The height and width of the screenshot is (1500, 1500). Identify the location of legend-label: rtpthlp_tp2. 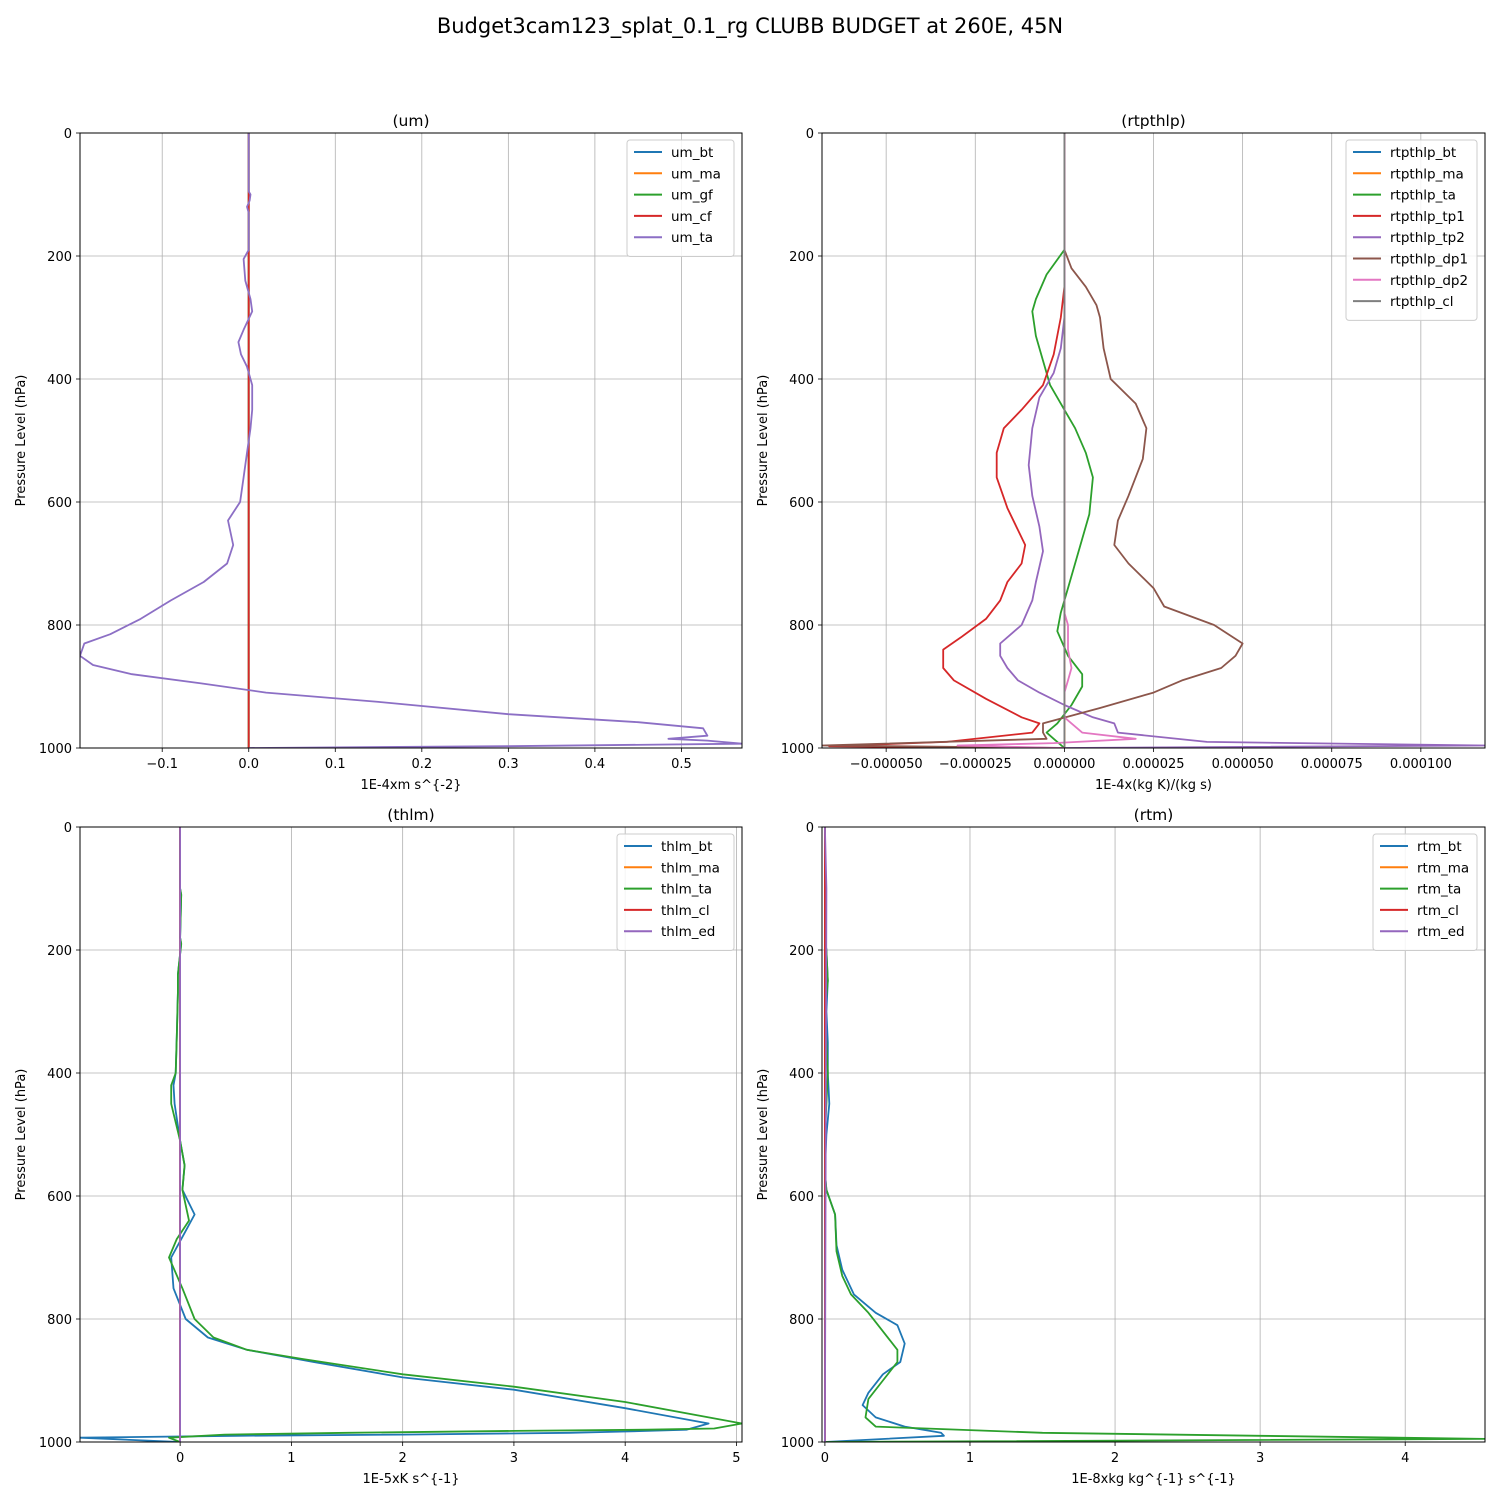
(1427, 238).